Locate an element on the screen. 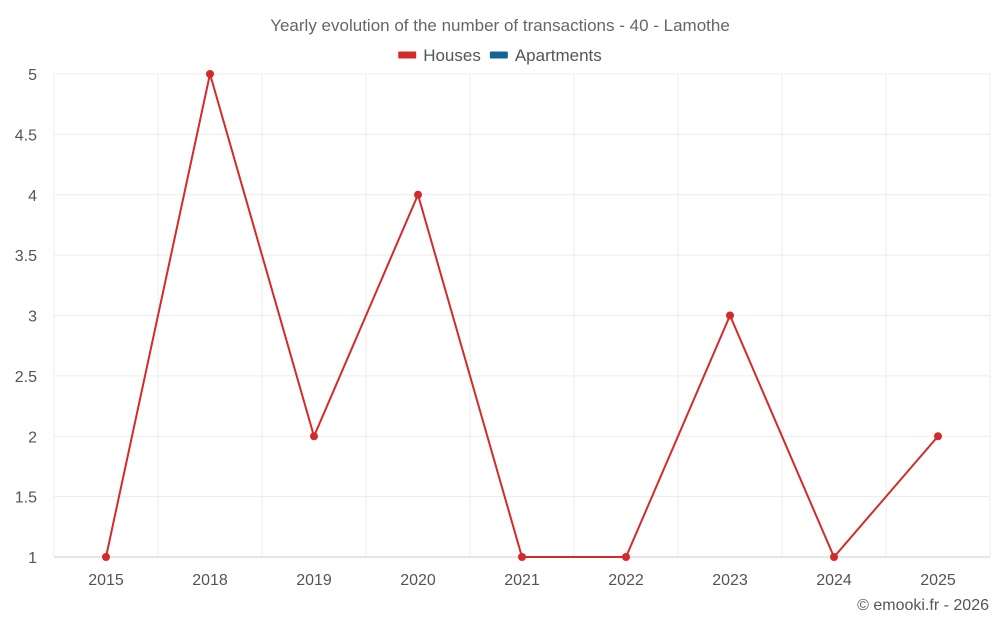 Image resolution: width=1000 pixels, height=625 pixels. y-tick-label: 4.5 is located at coordinates (26, 135).